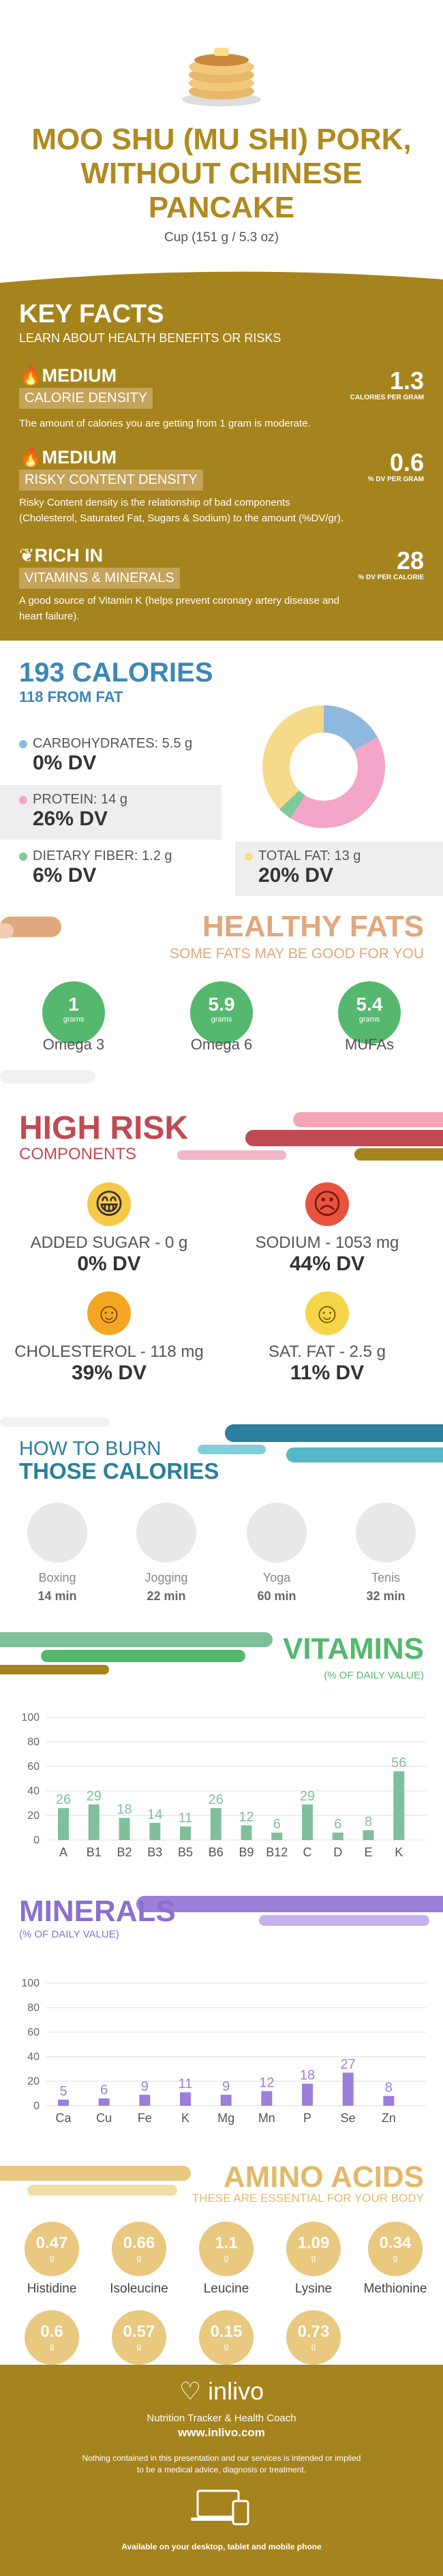 This screenshot has height=2576, width=443. What do you see at coordinates (391, 577) in the screenshot?
I see `fact-unit: % DV PER CALORIE` at bounding box center [391, 577].